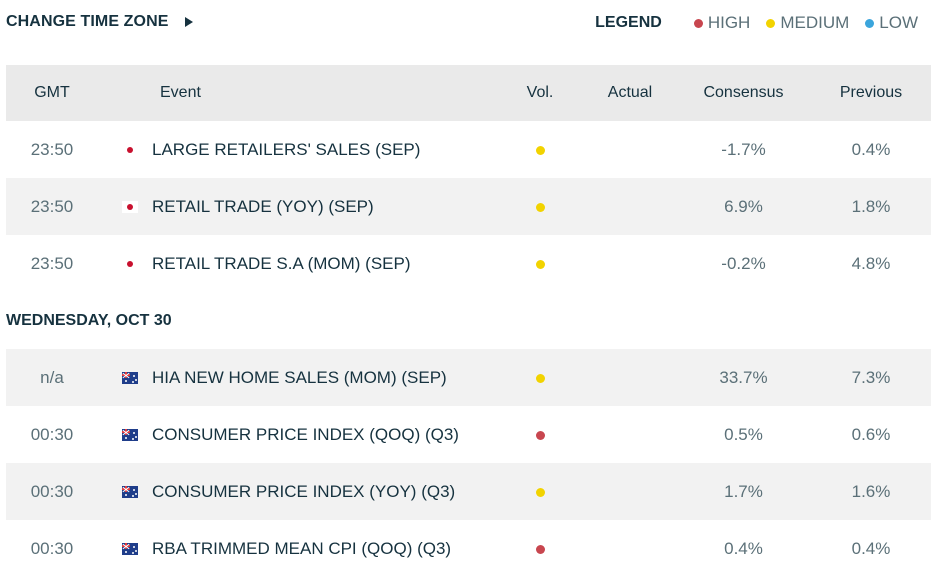  I want to click on legend-label-high: HIGH, so click(729, 22).